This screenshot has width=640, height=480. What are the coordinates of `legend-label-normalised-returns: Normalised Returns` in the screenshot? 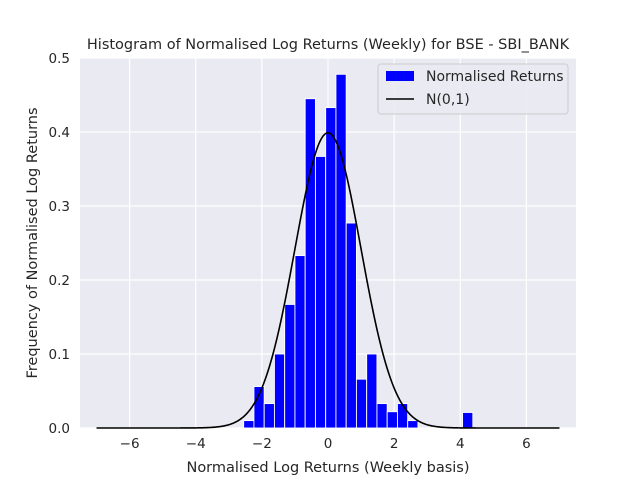 It's located at (495, 77).